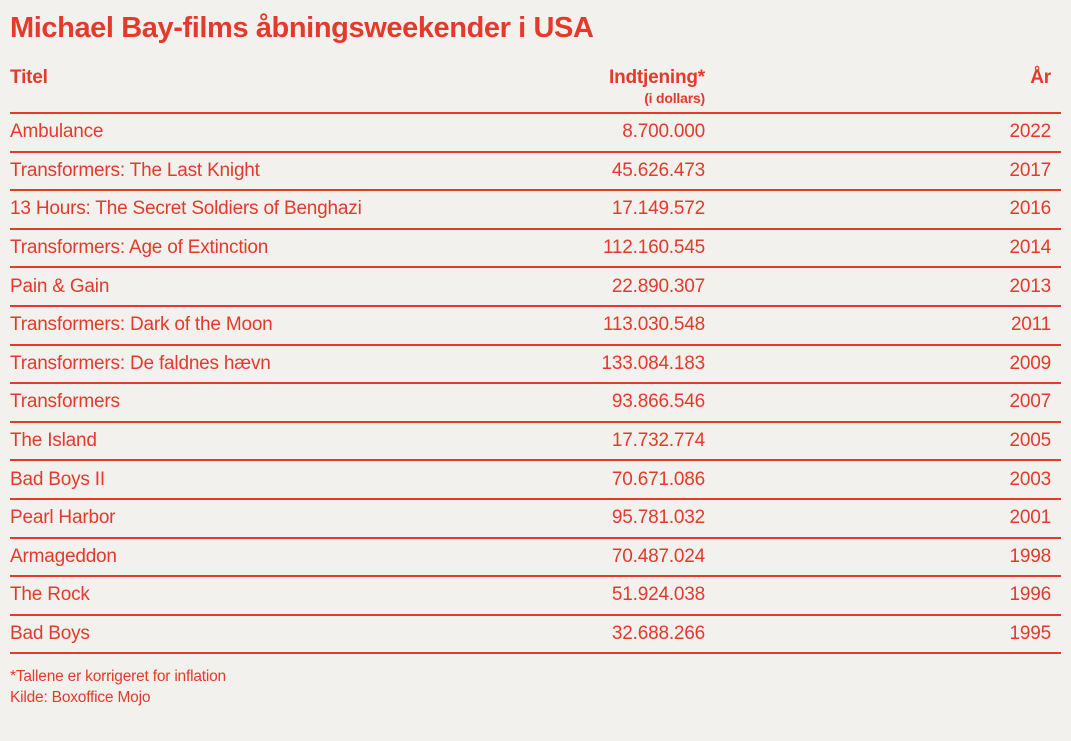 Image resolution: width=1071 pixels, height=741 pixels. What do you see at coordinates (625, 441) in the screenshot?
I see `gross-cell: 17.732.774` at bounding box center [625, 441].